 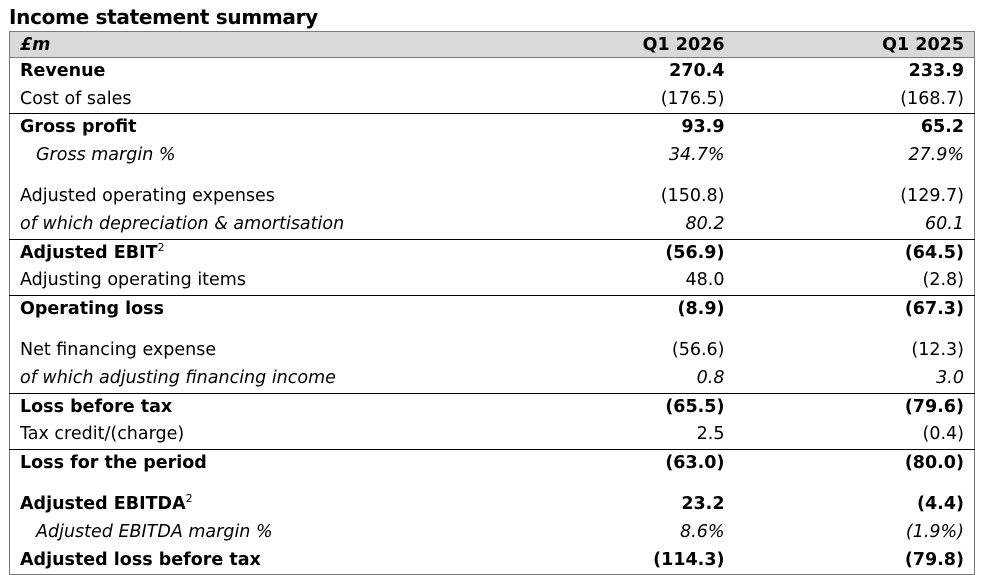 I want to click on value-q1-2026: 23.2, so click(x=703, y=504).